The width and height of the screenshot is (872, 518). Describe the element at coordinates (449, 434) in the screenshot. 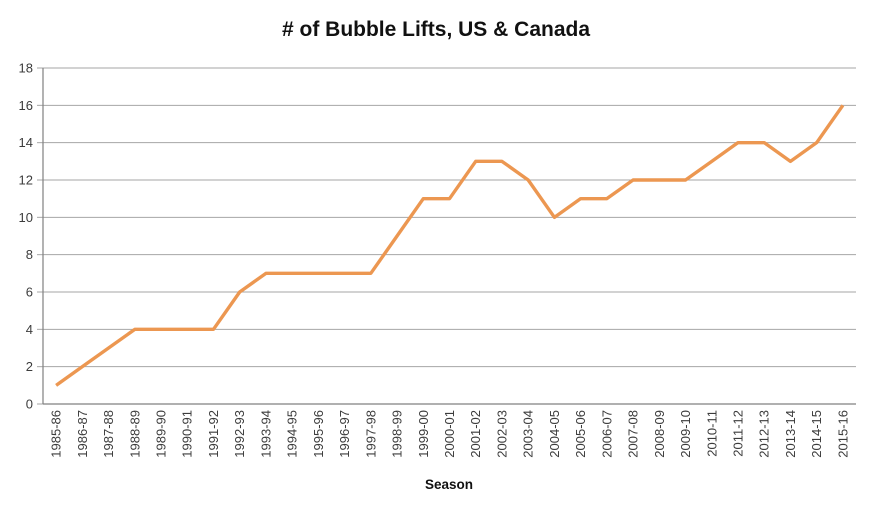

I see `x-tick-label: 2000-01` at that location.